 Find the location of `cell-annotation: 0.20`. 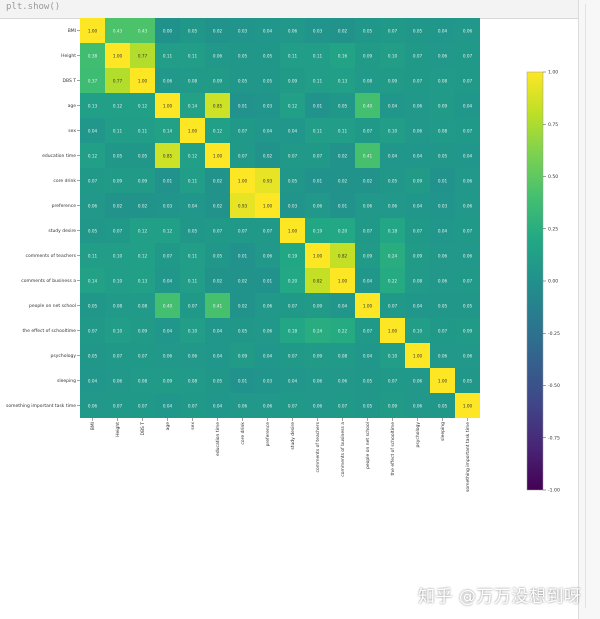

cell-annotation: 0.20 is located at coordinates (343, 231).